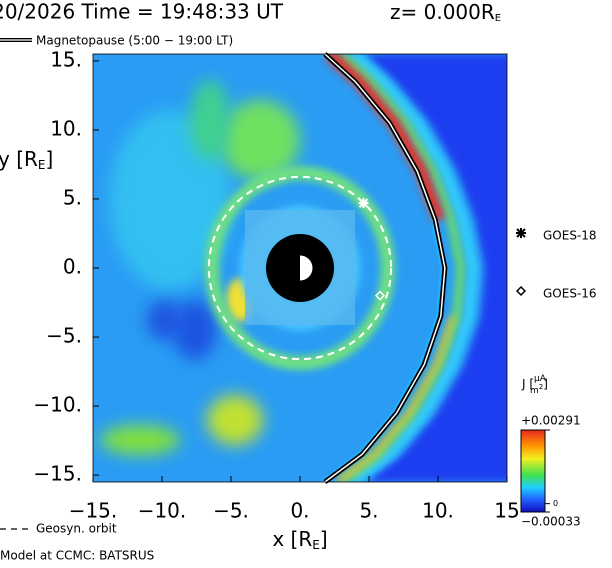  What do you see at coordinates (42, 165) in the screenshot?
I see `y-label-sub: E` at bounding box center [42, 165].